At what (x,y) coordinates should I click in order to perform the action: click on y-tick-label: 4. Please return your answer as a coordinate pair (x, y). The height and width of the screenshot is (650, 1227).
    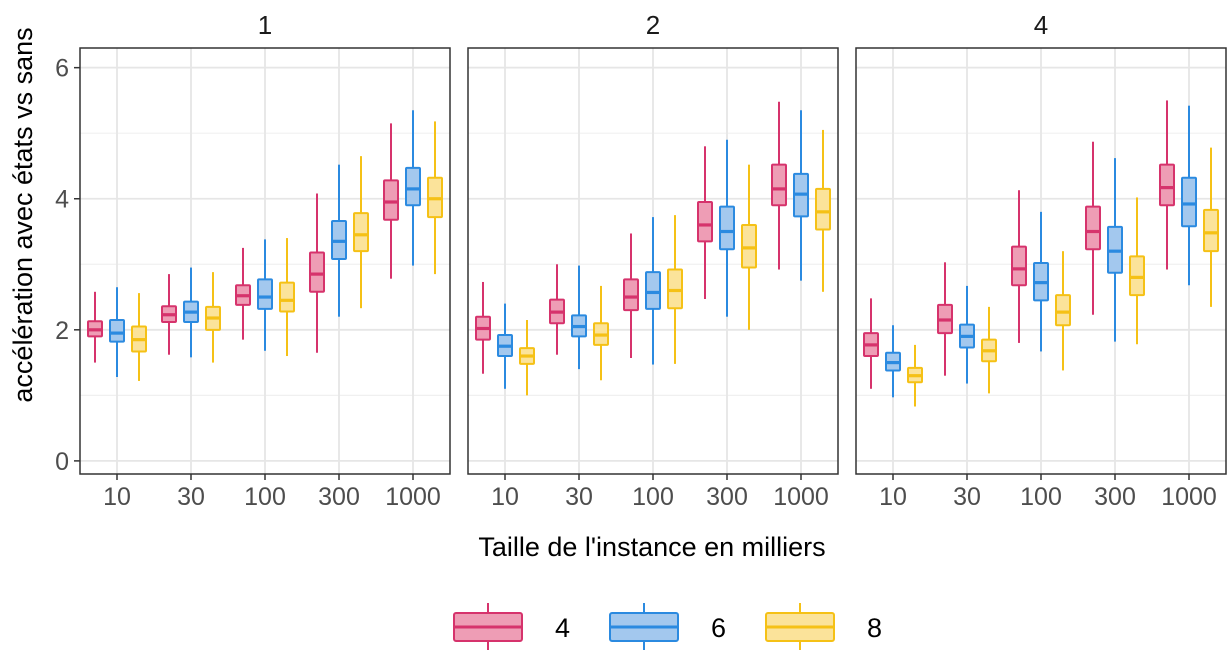
    Looking at the image, I should click on (62, 200).